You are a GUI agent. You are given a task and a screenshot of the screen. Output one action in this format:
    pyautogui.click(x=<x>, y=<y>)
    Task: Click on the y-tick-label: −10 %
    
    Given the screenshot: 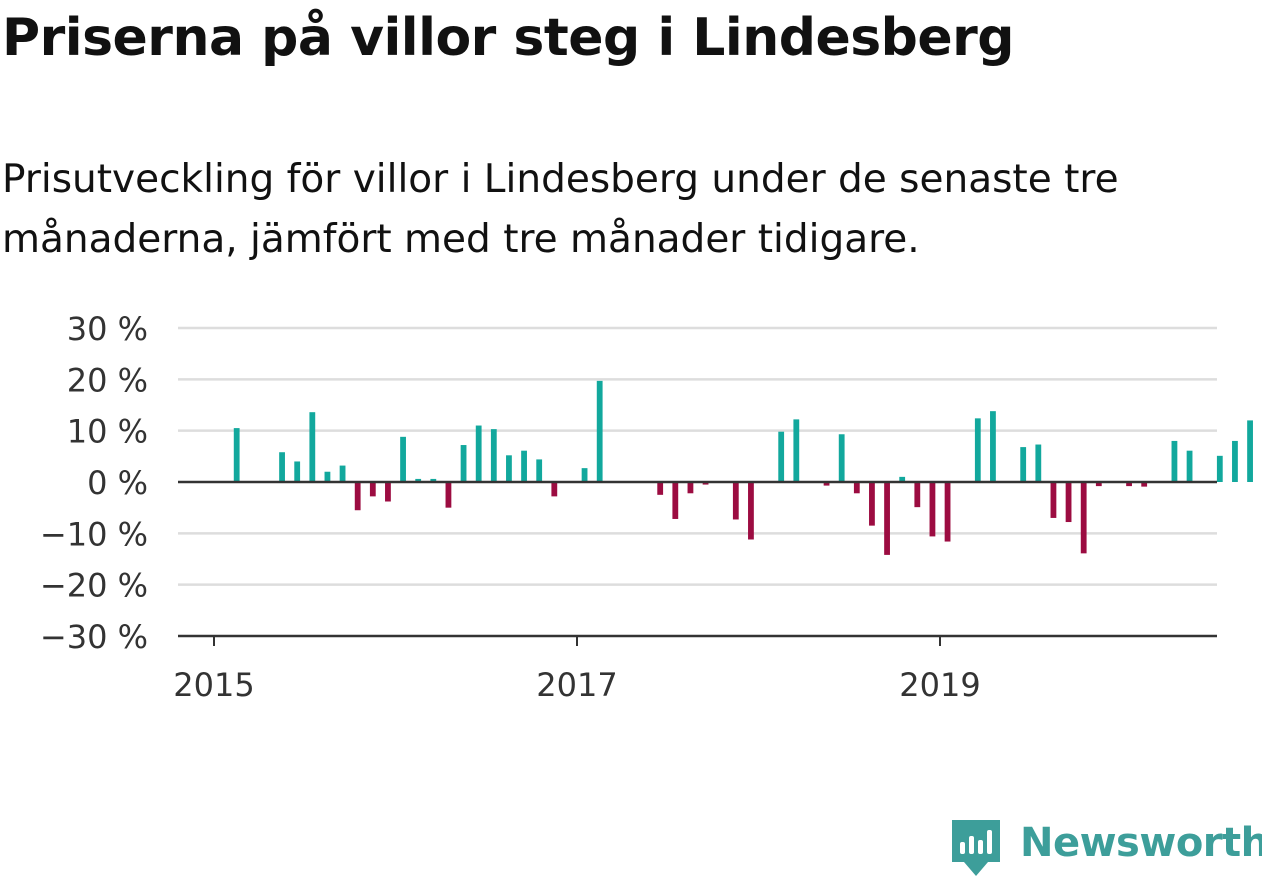 What is the action you would take?
    pyautogui.click(x=94, y=534)
    